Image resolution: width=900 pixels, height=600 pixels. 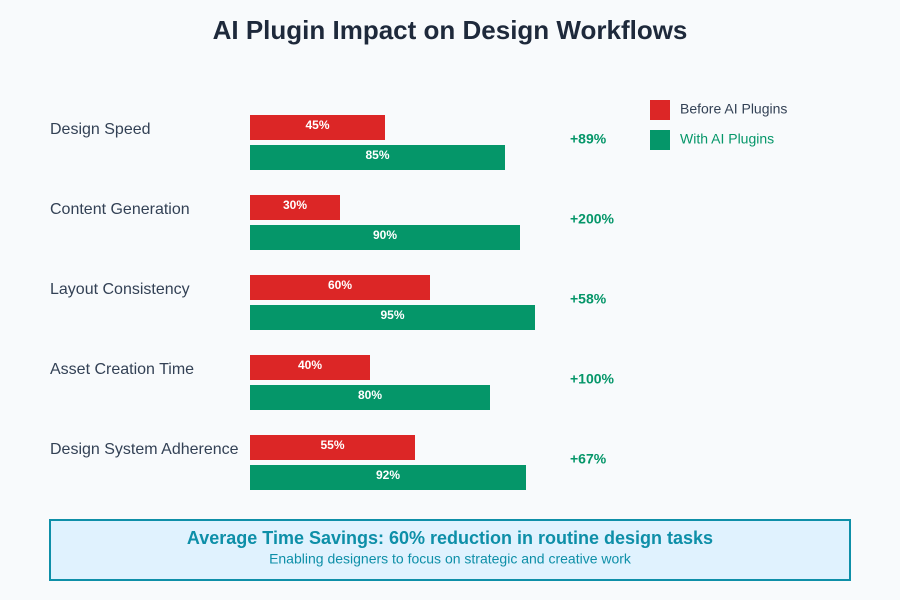 What do you see at coordinates (588, 139) in the screenshot?
I see `change-label: +89%` at bounding box center [588, 139].